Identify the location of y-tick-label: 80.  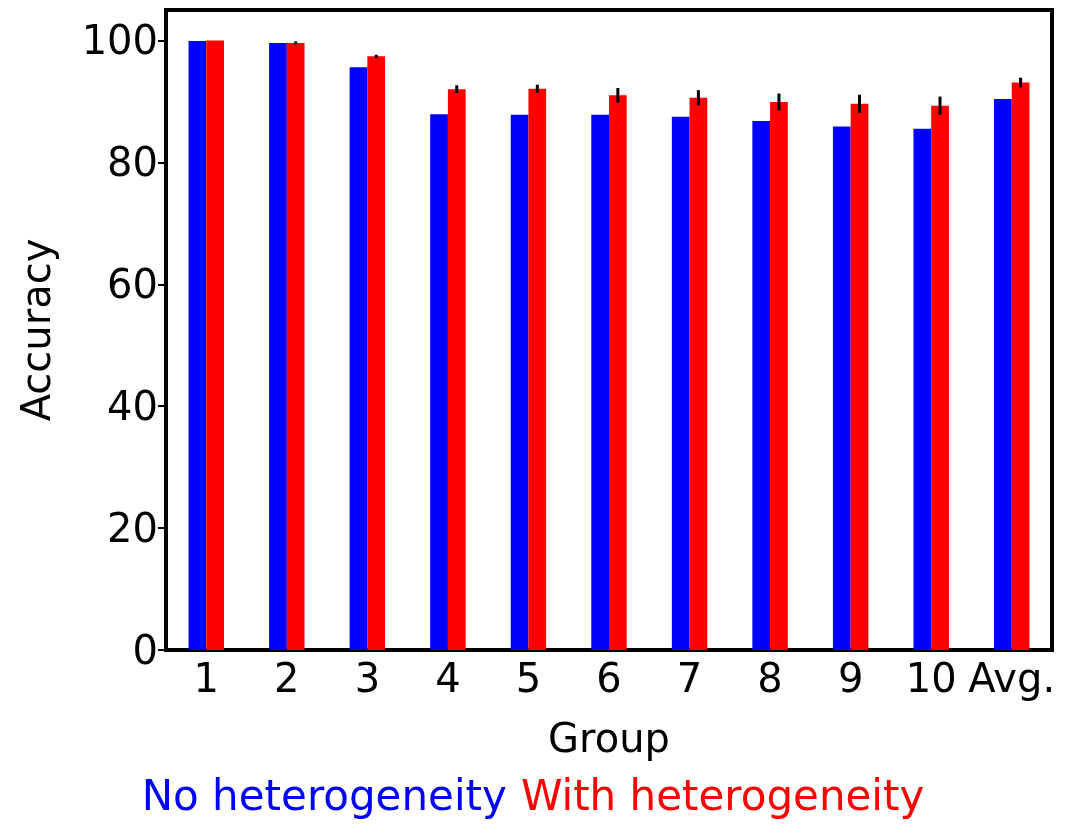
(132, 162).